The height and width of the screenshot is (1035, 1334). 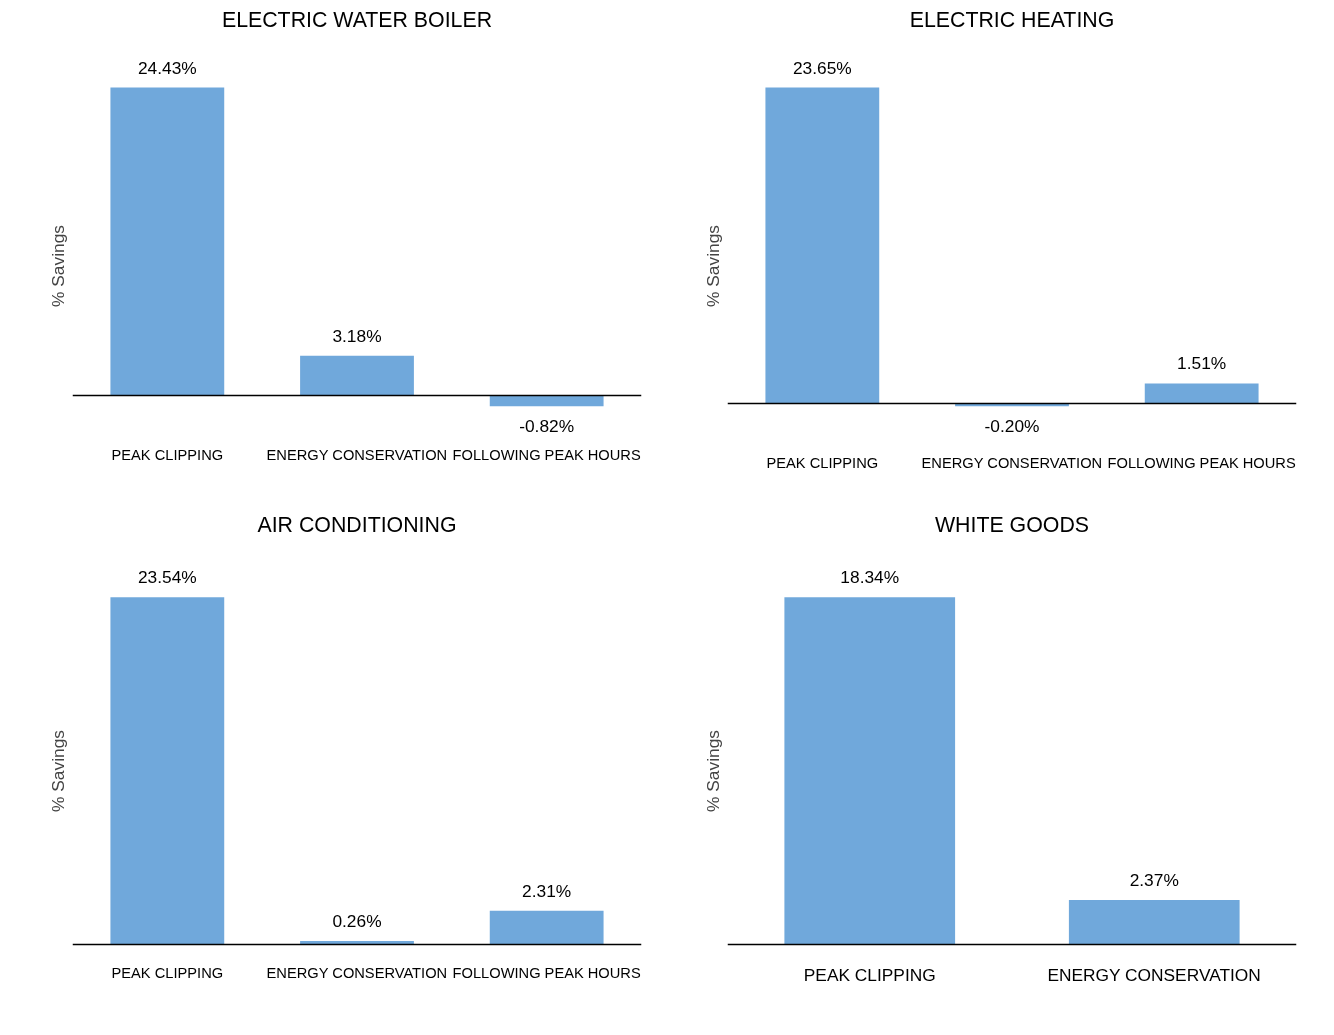 What do you see at coordinates (547, 890) in the screenshot?
I see `data-label: 2.31%` at bounding box center [547, 890].